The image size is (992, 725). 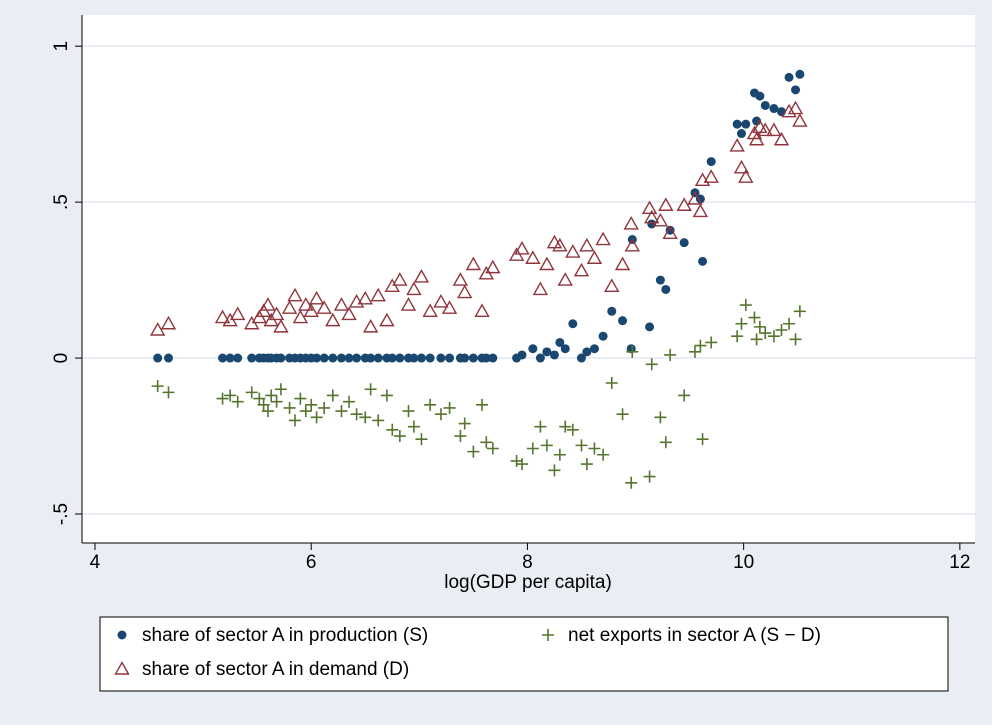 What do you see at coordinates (61, 358) in the screenshot?
I see `y-tick-label: 0` at bounding box center [61, 358].